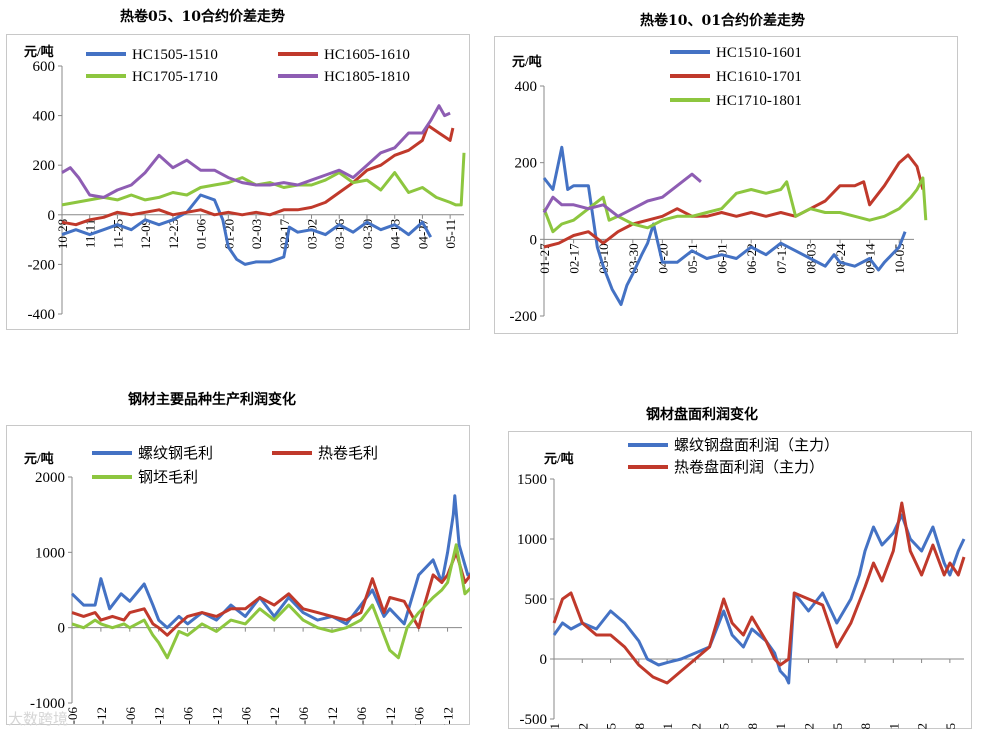  I want to click on legend-label: 螺纹钢毛利, so click(175, 453).